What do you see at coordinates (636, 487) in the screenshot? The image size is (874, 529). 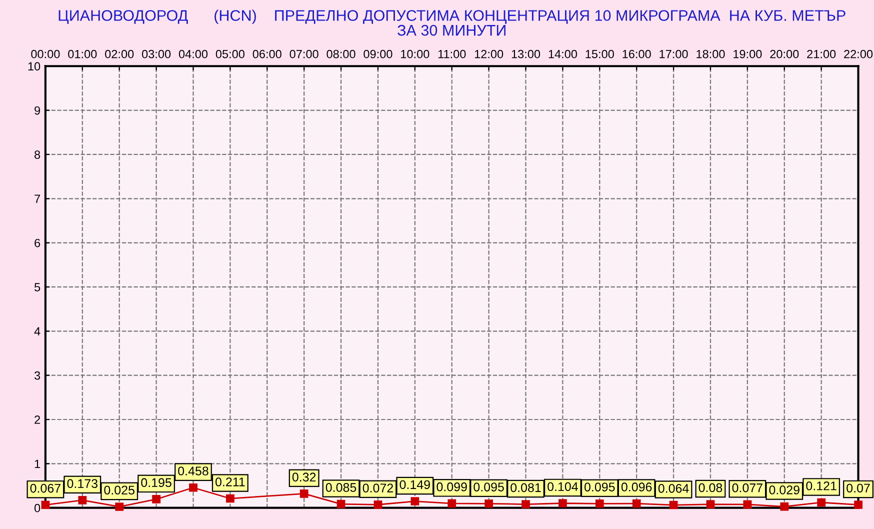 I see `data-label: 0.096` at bounding box center [636, 487].